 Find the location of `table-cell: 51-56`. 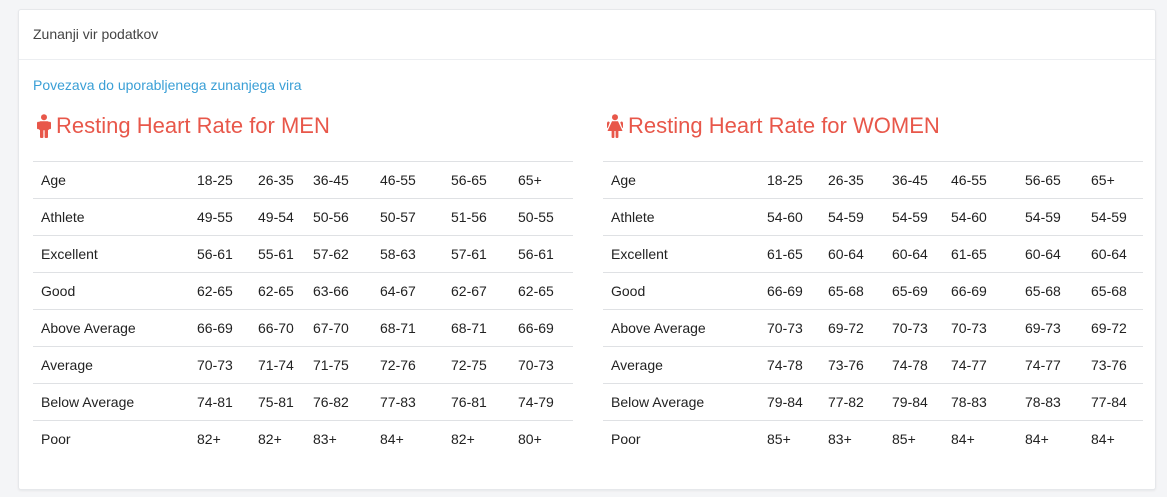

table-cell: 51-56 is located at coordinates (476, 217).